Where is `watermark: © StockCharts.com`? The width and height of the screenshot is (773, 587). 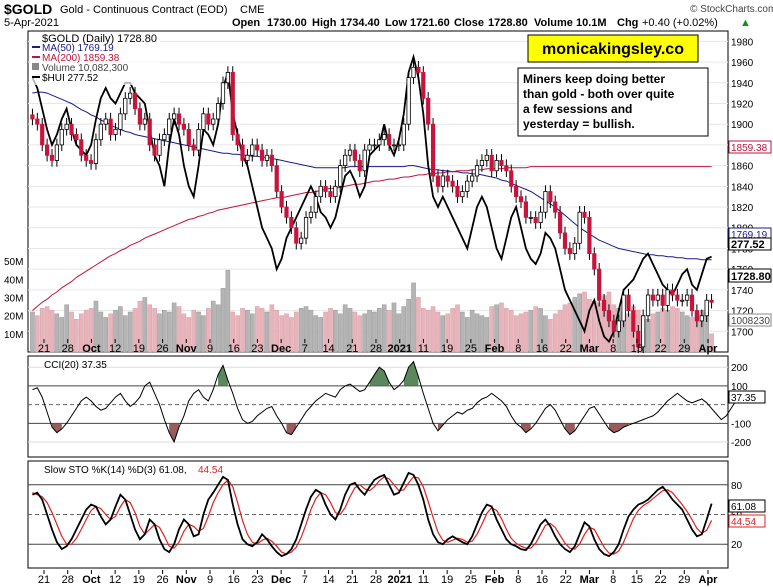 watermark: © StockCharts.com is located at coordinates (731, 9).